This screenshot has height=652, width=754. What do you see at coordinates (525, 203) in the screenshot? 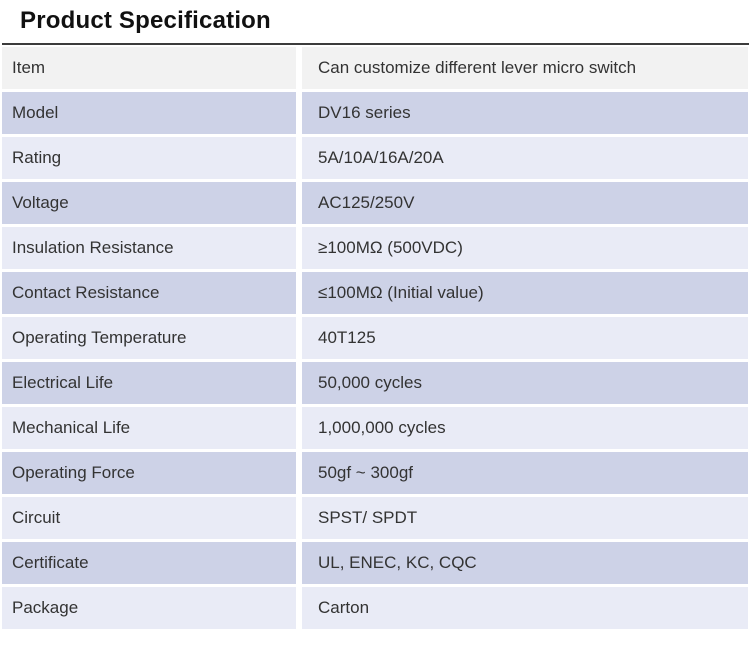
I see `spec-row-value: AC125/250V` at bounding box center [525, 203].